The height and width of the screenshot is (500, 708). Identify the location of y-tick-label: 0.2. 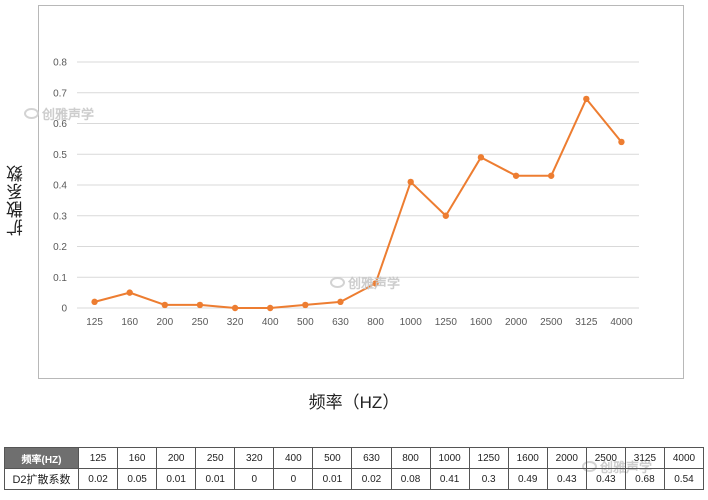
(60, 247).